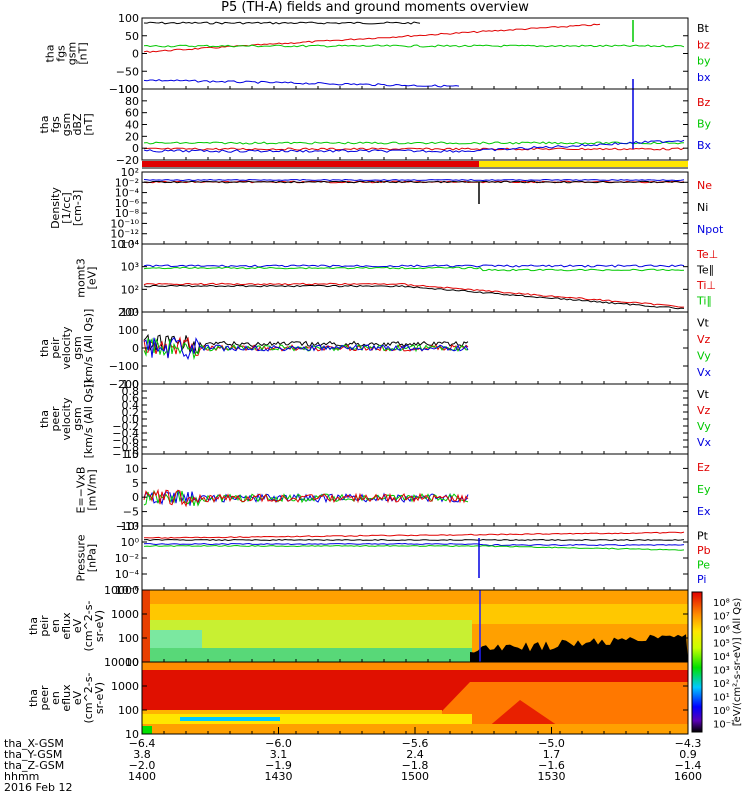 The width and height of the screenshot is (750, 800). I want to click on xtick-label-x-3: −5.0, so click(551, 743).